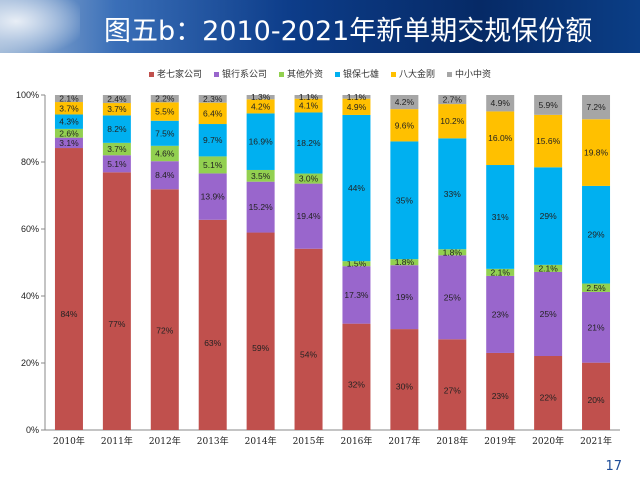  What do you see at coordinates (417, 75) in the screenshot?
I see `legend-label: 八大金刚` at bounding box center [417, 75].